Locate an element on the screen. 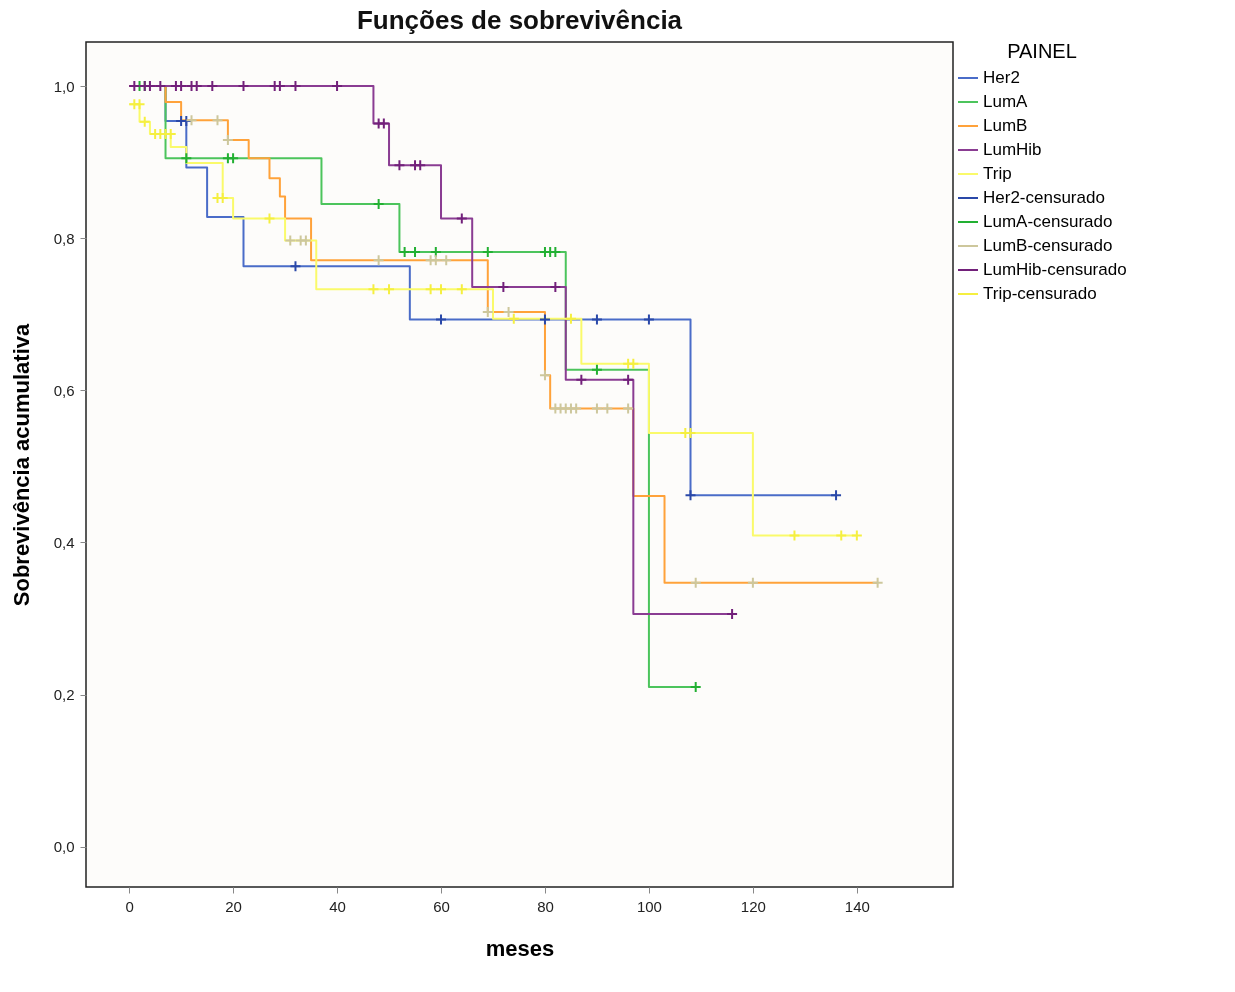 The height and width of the screenshot is (992, 1235). legend-label: LumA-censurado is located at coordinates (1048, 221).